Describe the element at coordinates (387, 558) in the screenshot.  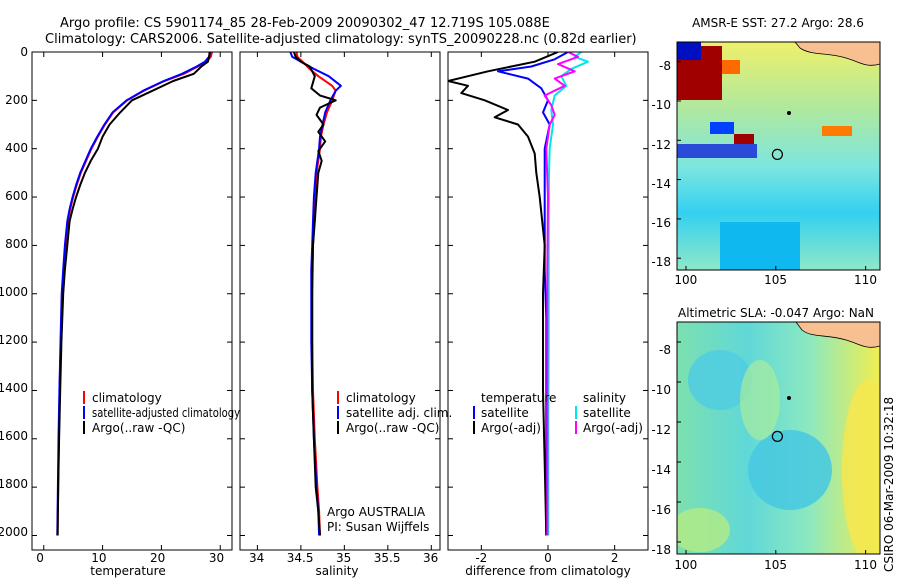
I see `salinity-xtick: 35.5` at that location.